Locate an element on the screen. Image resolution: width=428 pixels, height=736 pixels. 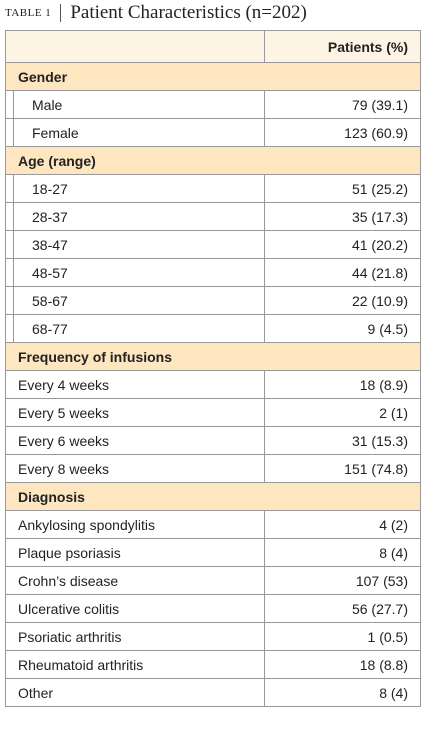
row-value: 44 (21.8) is located at coordinates (342, 272).